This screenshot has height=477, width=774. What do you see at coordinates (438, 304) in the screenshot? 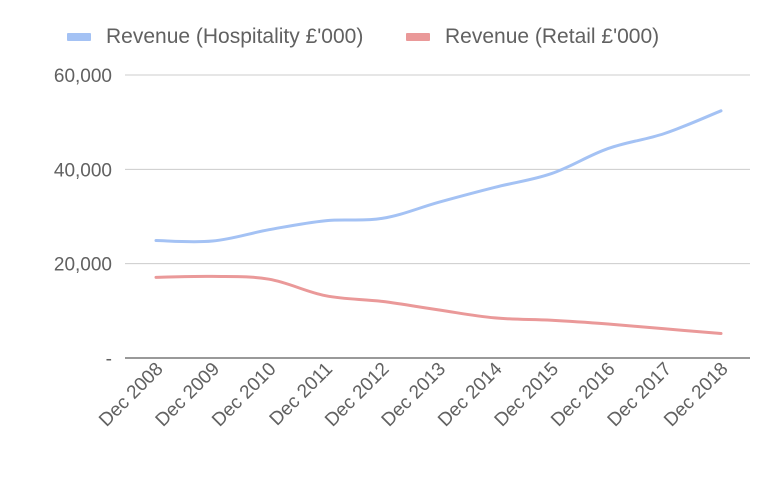
I see `series-line-retail` at bounding box center [438, 304].